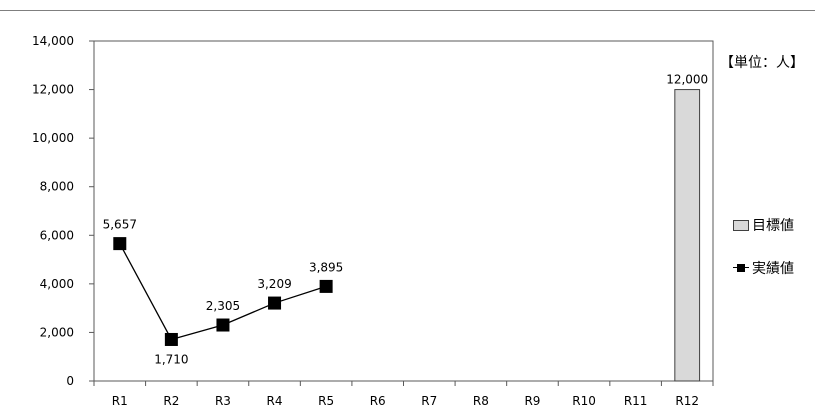 This screenshot has width=815, height=416. I want to click on x-tick-label: R6, so click(378, 401).